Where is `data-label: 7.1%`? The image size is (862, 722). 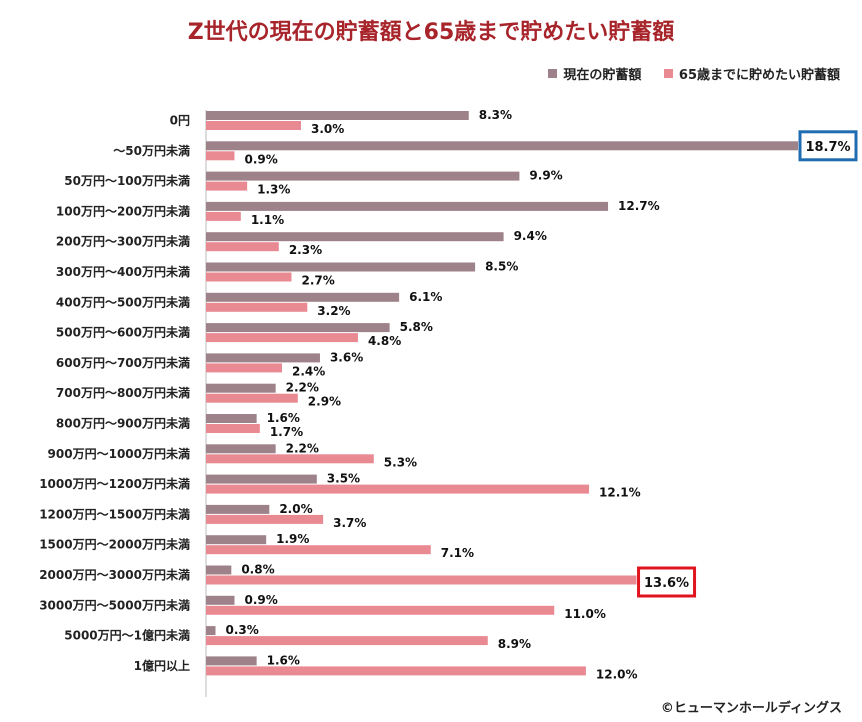 data-label: 7.1% is located at coordinates (457, 553).